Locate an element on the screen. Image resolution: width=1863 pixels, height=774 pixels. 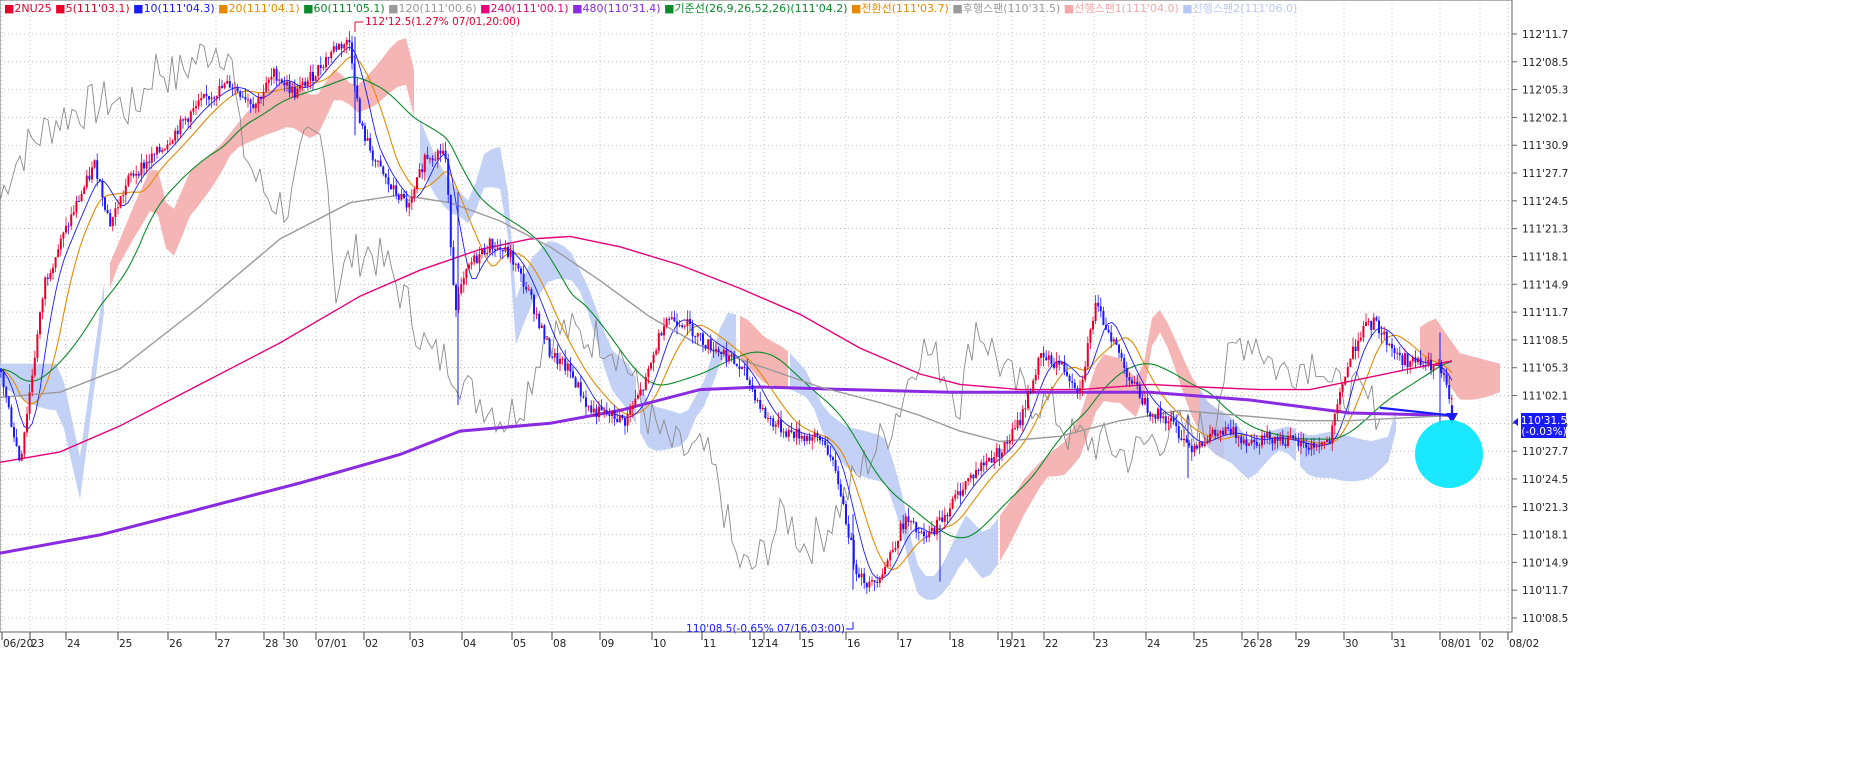
x-tick-label: 07/01 is located at coordinates (332, 644).